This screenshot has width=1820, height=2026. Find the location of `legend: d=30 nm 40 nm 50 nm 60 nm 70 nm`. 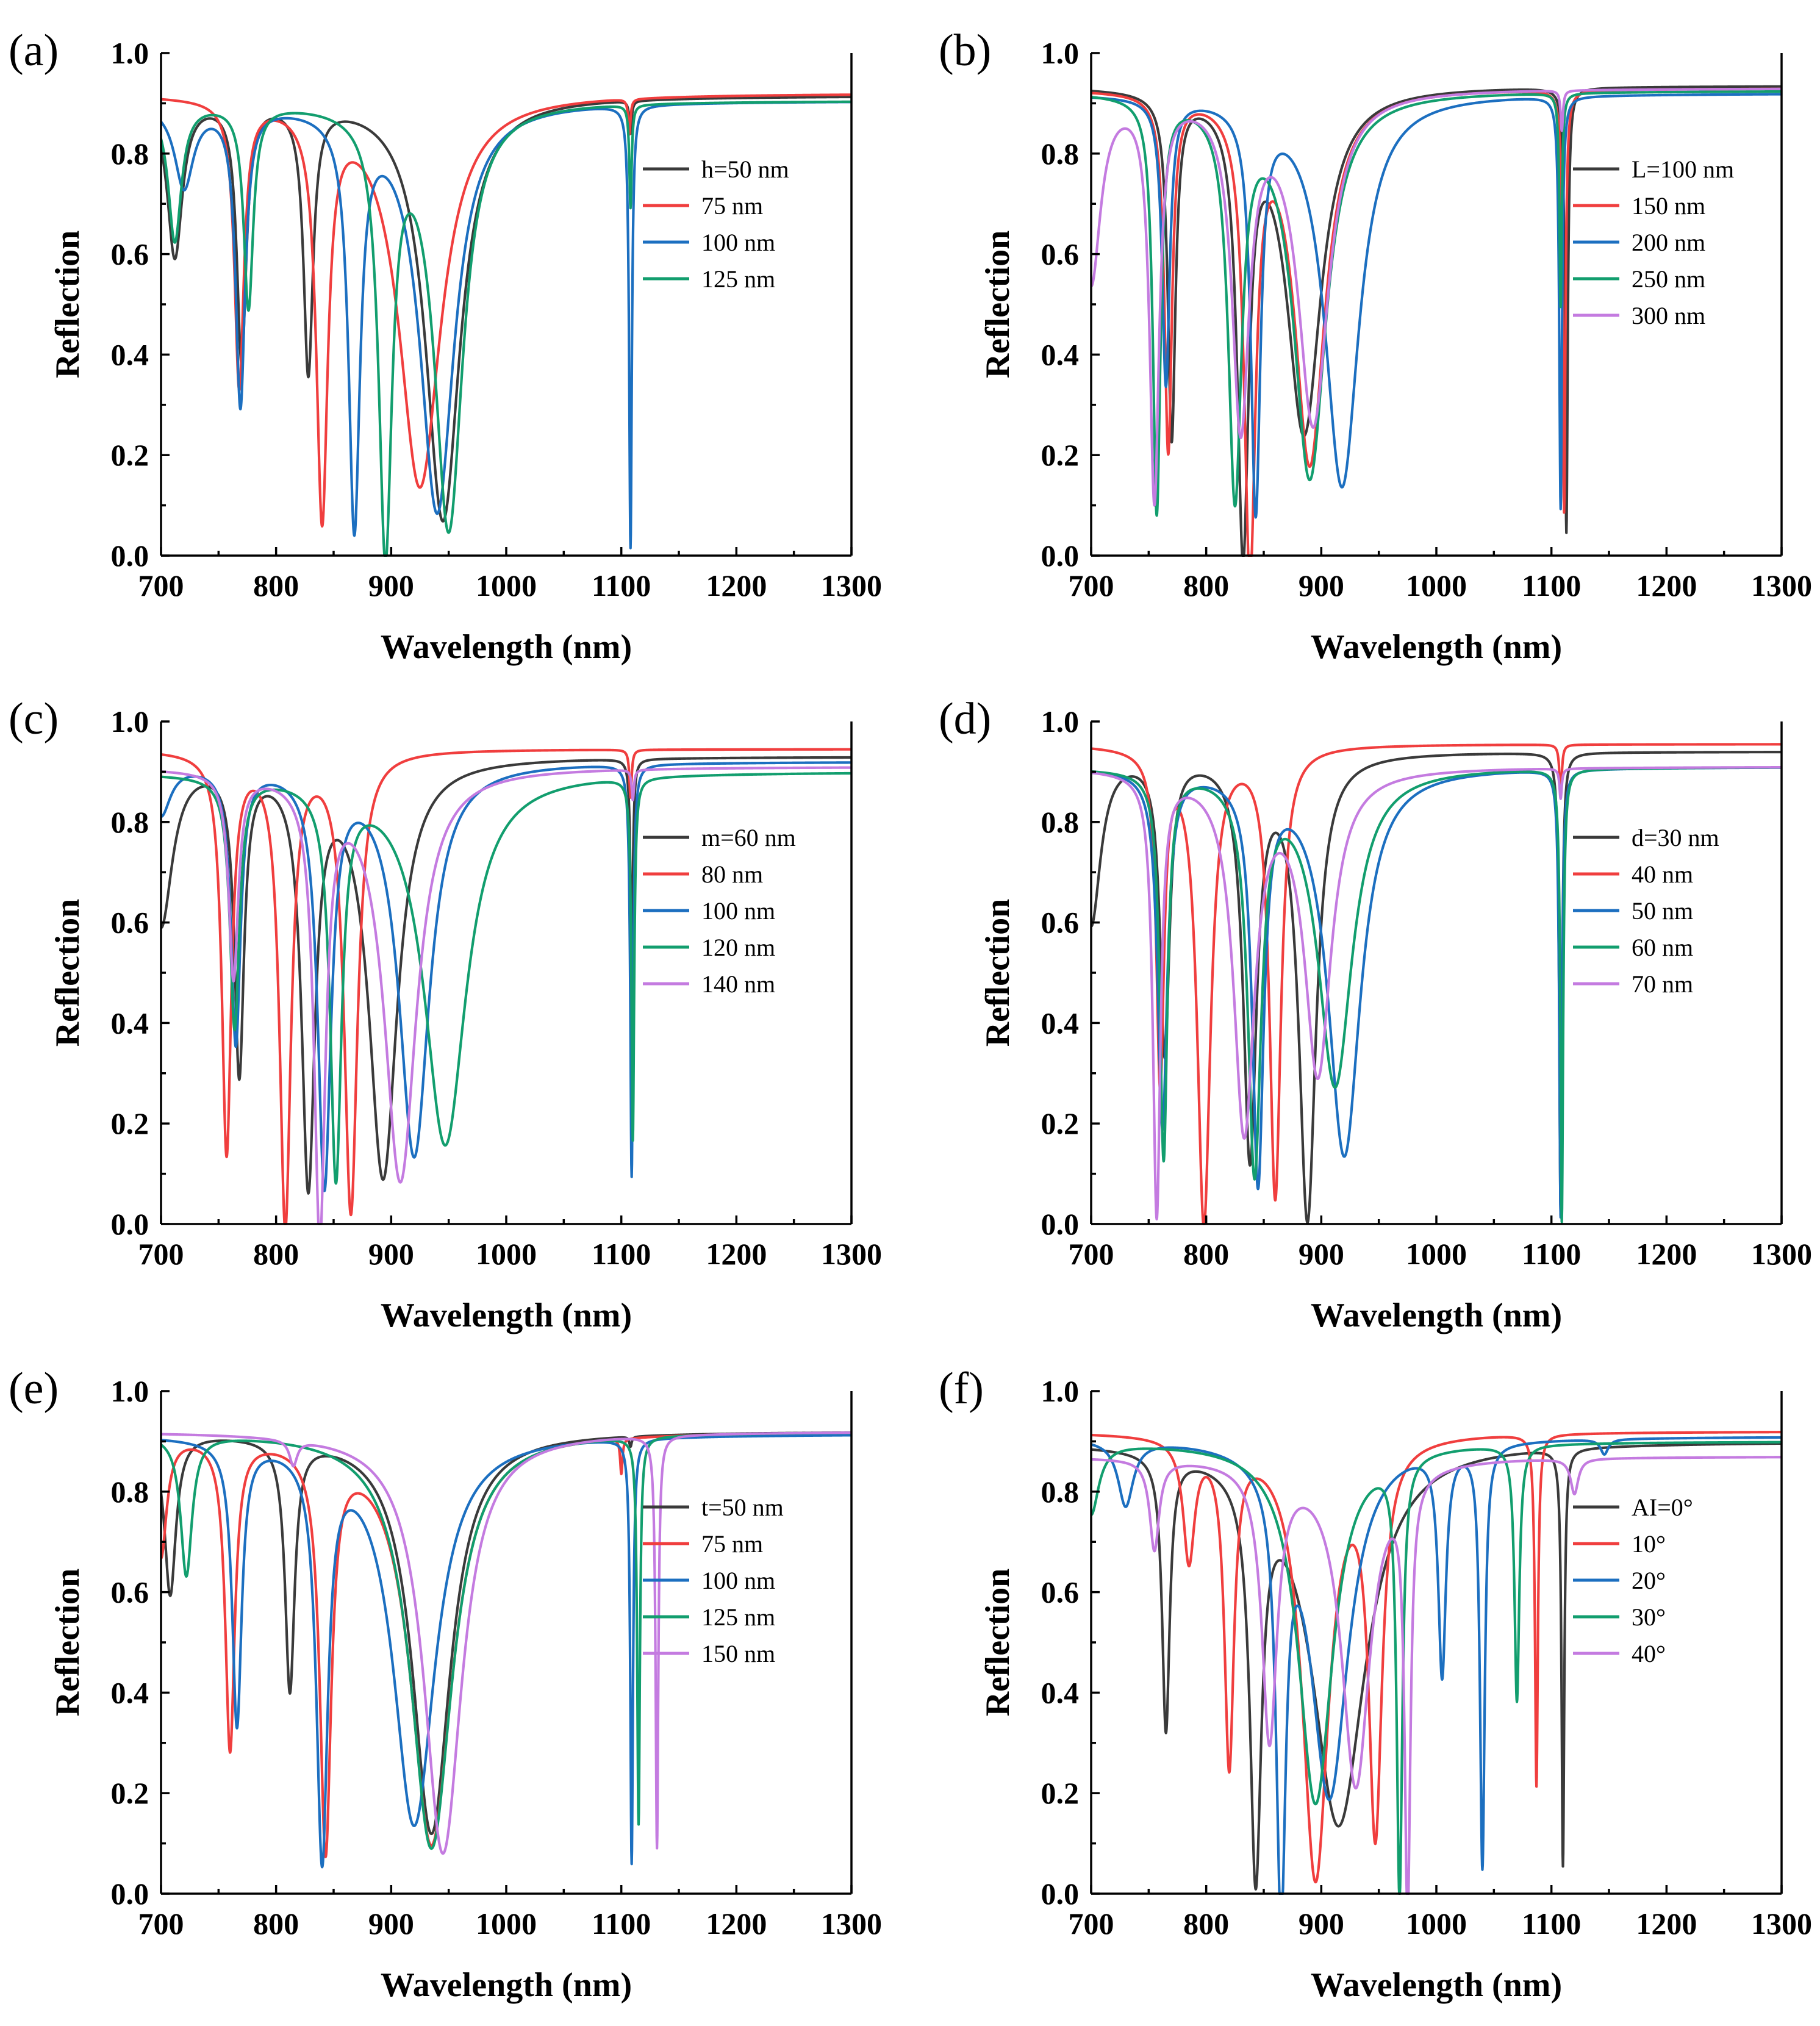

legend: d=30 nm 40 nm 50 nm 60 nm 70 nm is located at coordinates (1646, 911).